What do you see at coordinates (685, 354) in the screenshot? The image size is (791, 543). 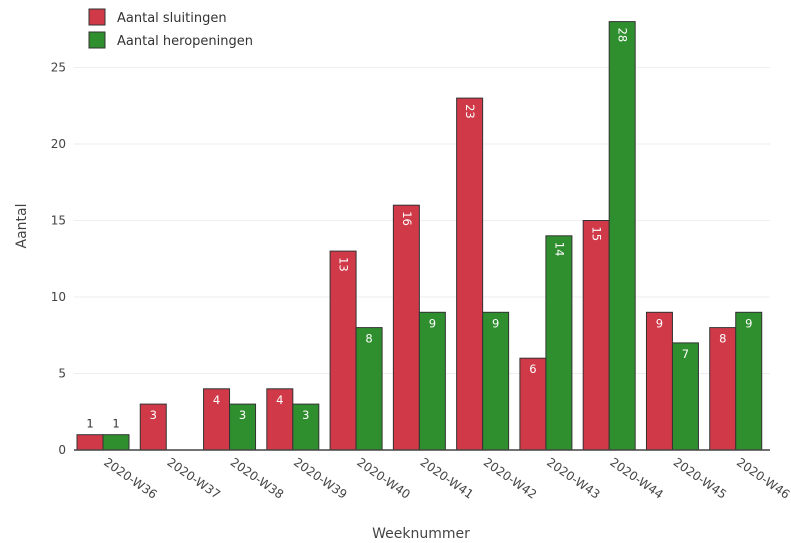 I see `bar-value-label: 7` at bounding box center [685, 354].